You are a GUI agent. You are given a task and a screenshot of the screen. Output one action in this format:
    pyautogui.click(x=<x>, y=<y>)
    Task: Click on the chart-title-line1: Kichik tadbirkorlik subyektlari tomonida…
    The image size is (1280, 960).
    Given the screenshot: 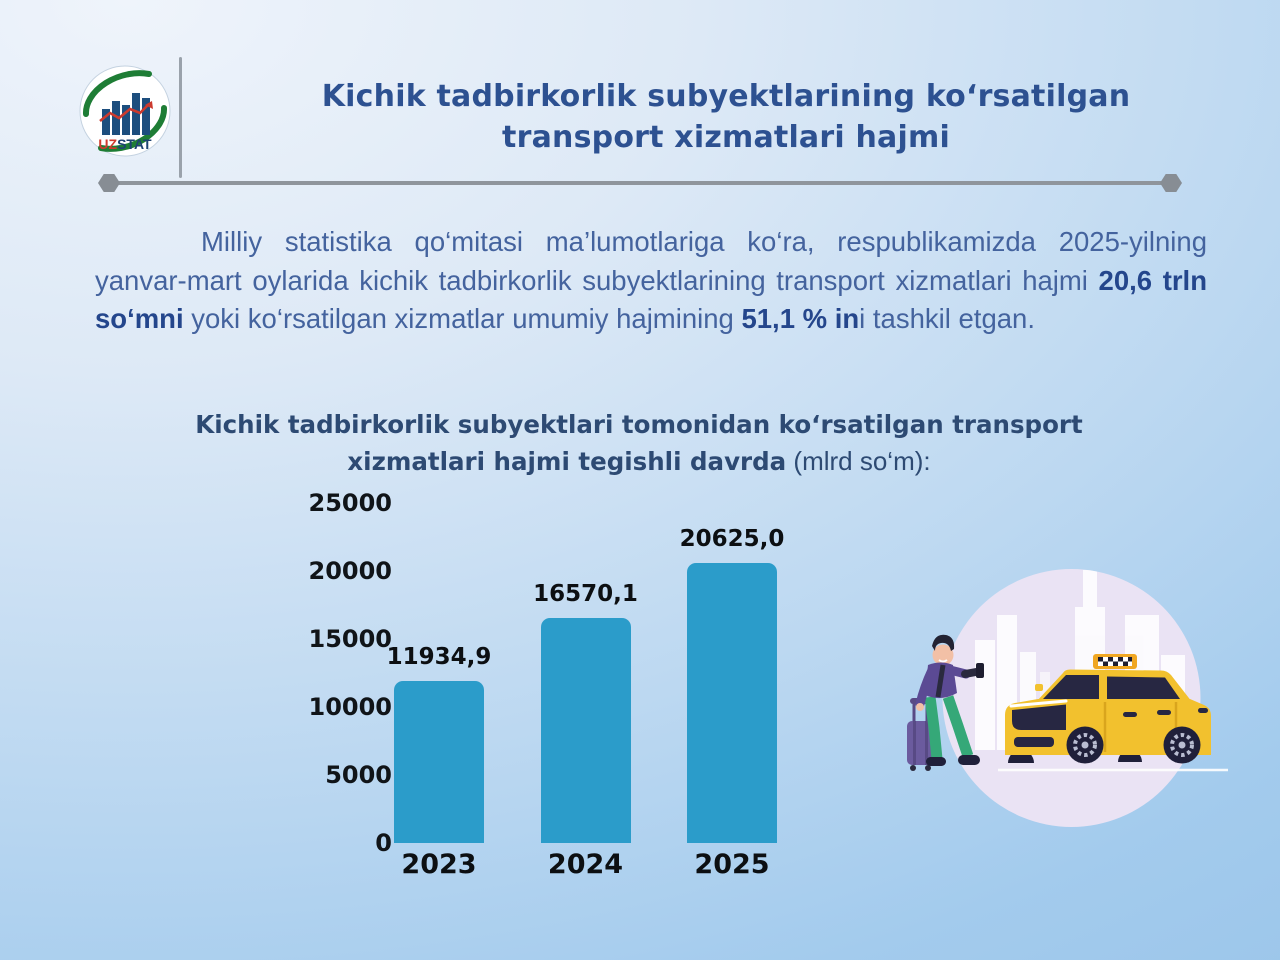 What is the action you would take?
    pyautogui.click(x=639, y=424)
    